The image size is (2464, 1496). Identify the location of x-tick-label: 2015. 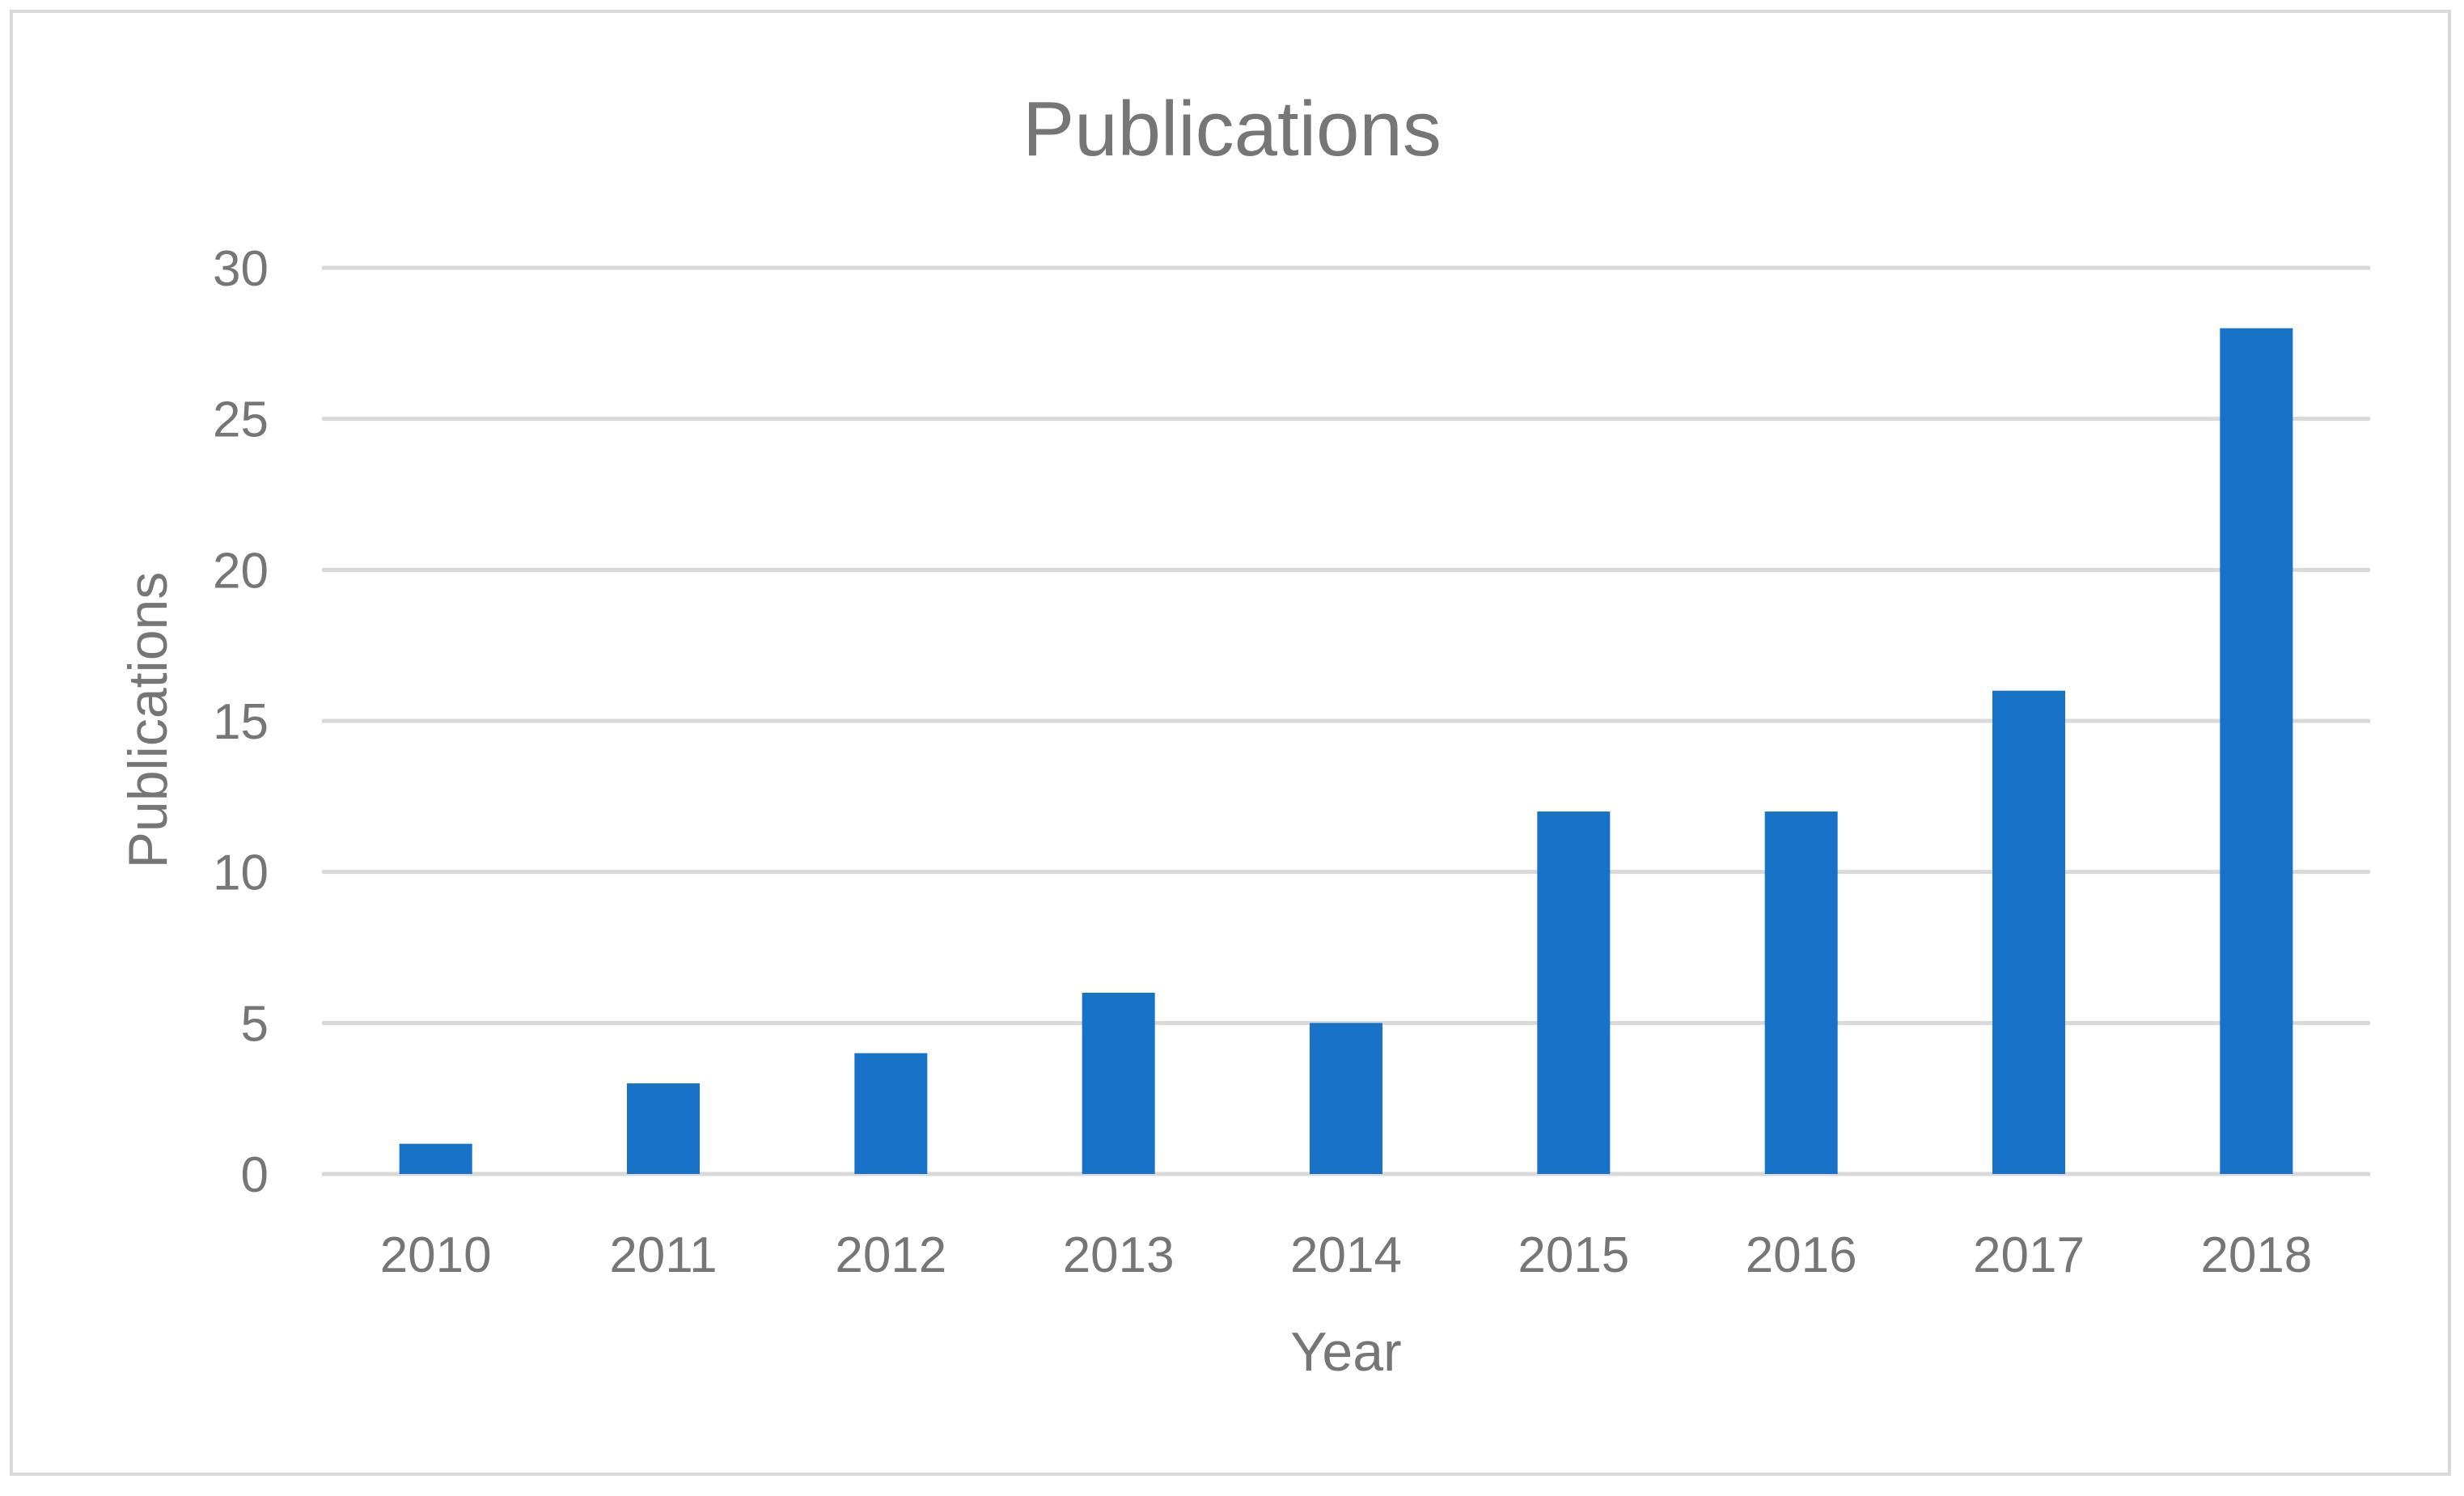
(1573, 1255).